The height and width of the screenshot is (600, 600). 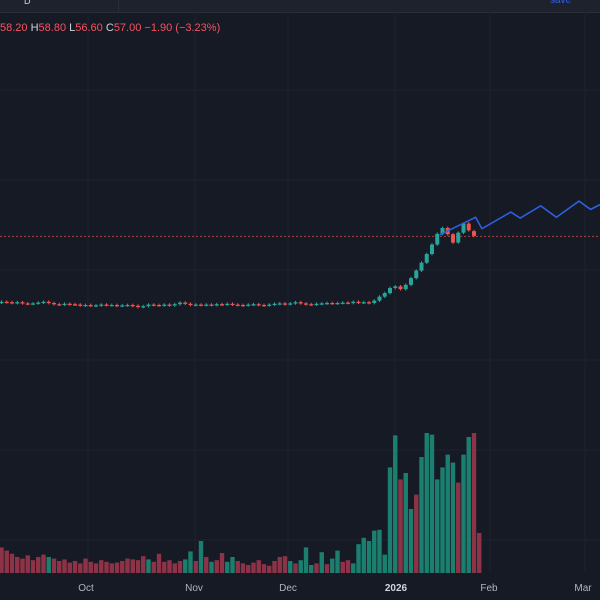 What do you see at coordinates (238, 265) in the screenshot?
I see `candles-layer` at bounding box center [238, 265].